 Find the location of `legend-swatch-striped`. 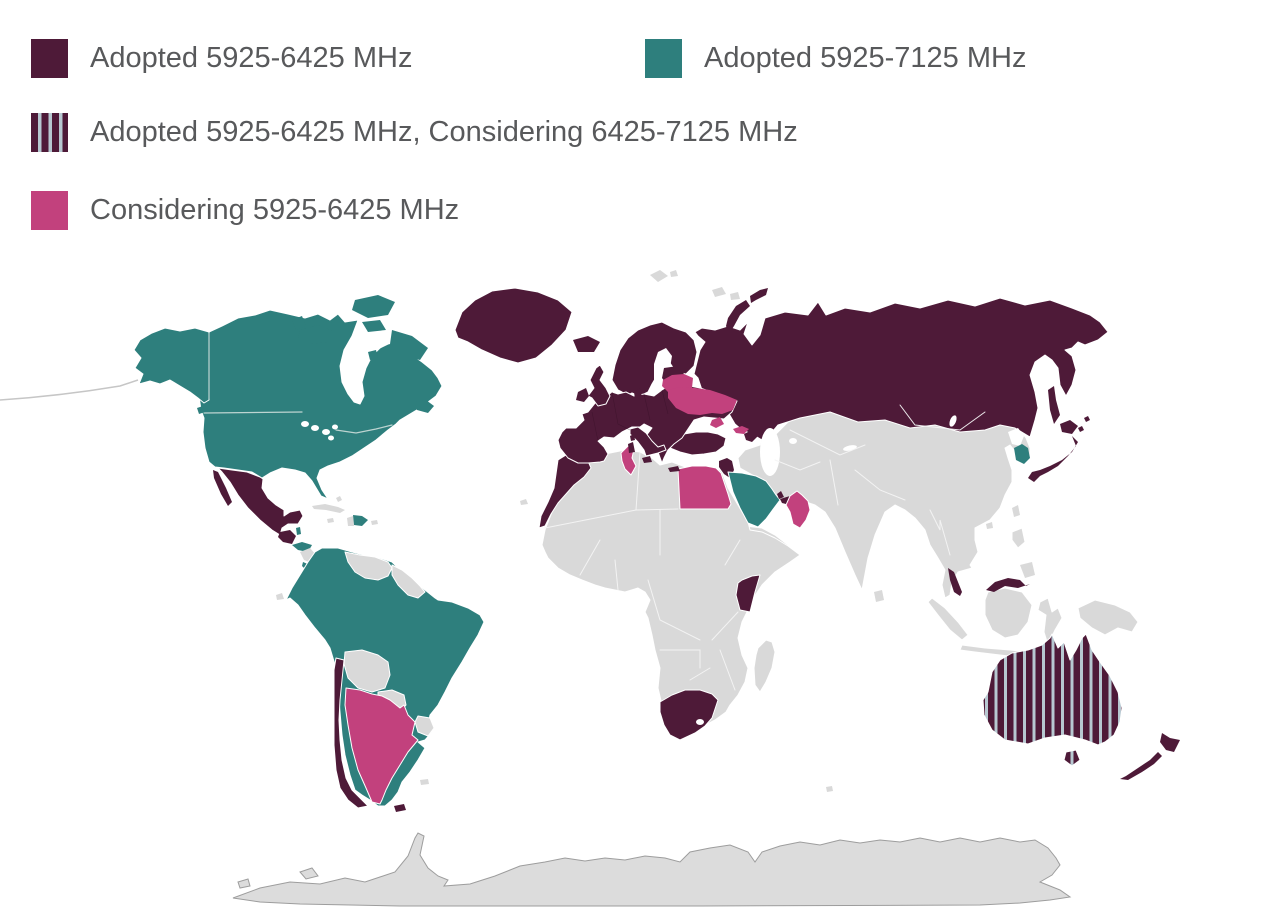

legend-swatch-striped is located at coordinates (49, 132).